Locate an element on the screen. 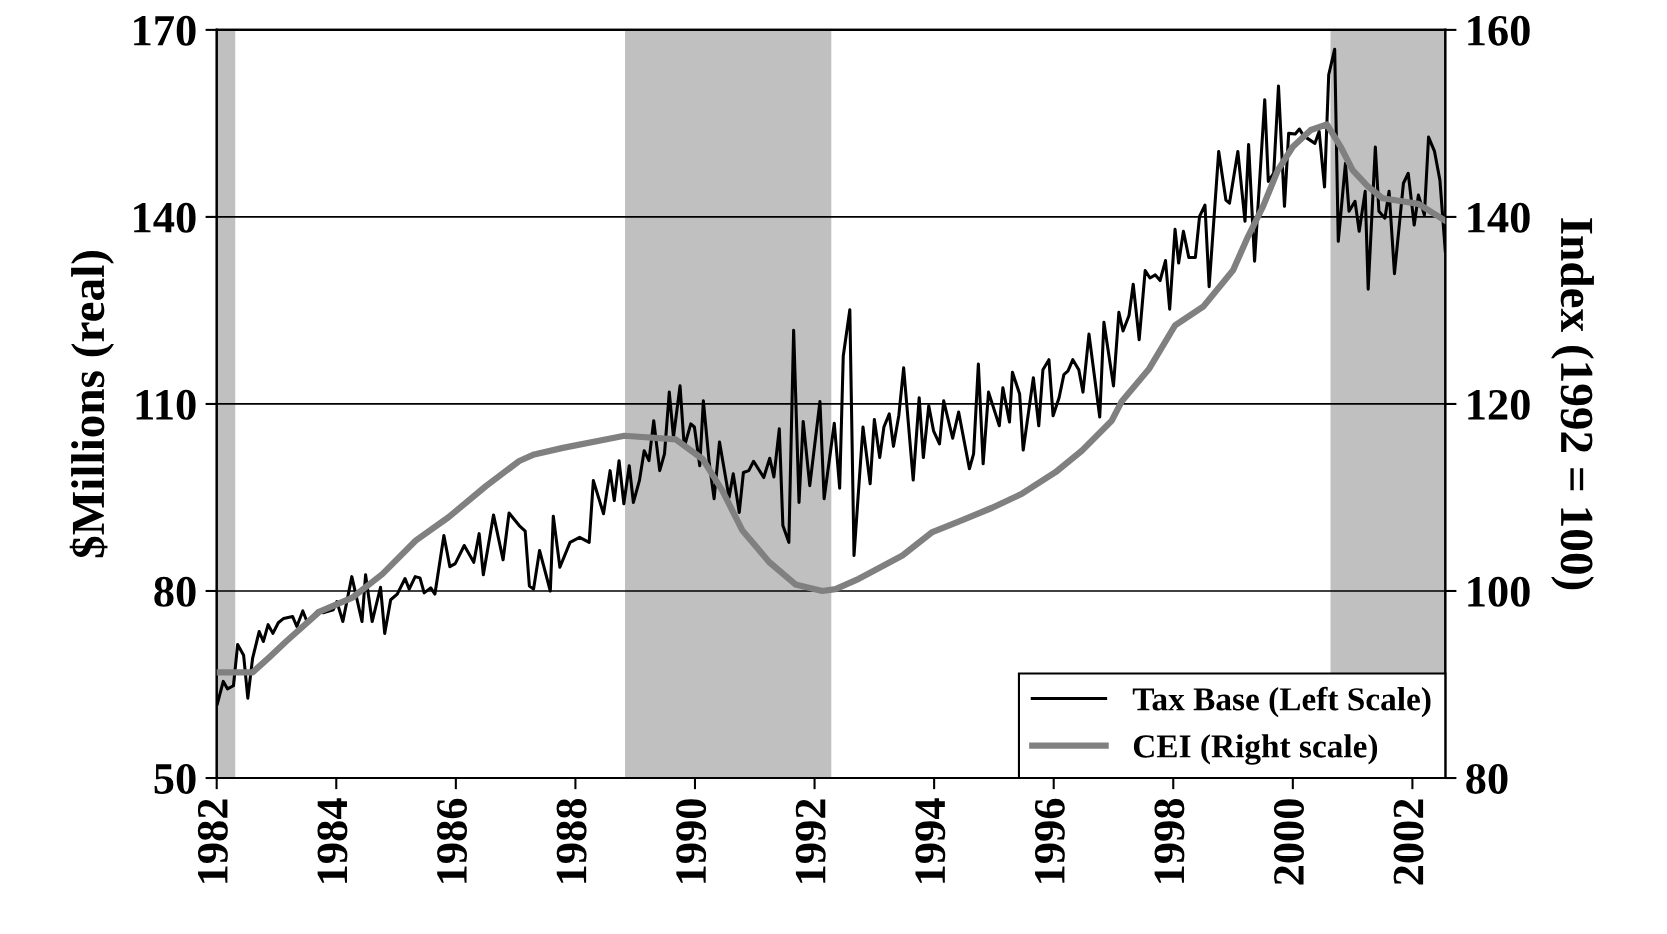  x-tick-label: 1986 is located at coordinates (451, 840).